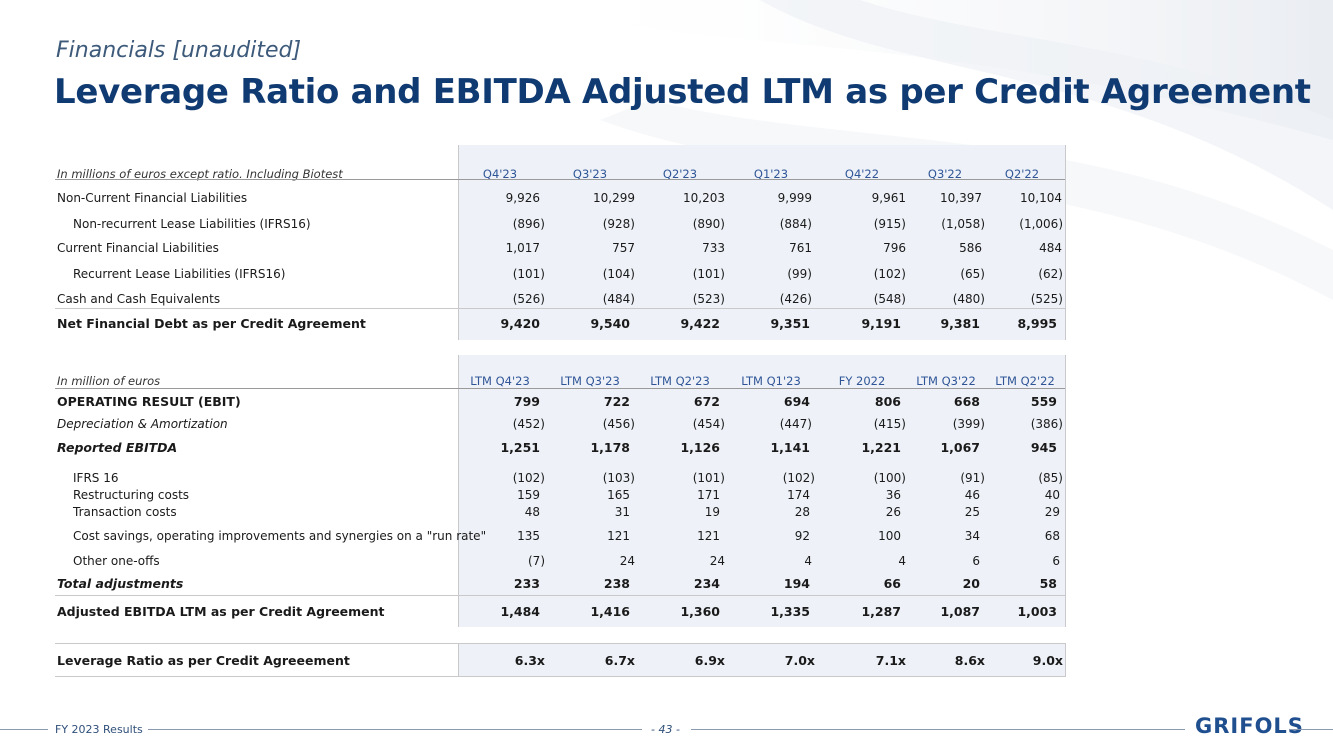 This screenshot has height=749, width=1333. I want to click on cell: 100, so click(889, 536).